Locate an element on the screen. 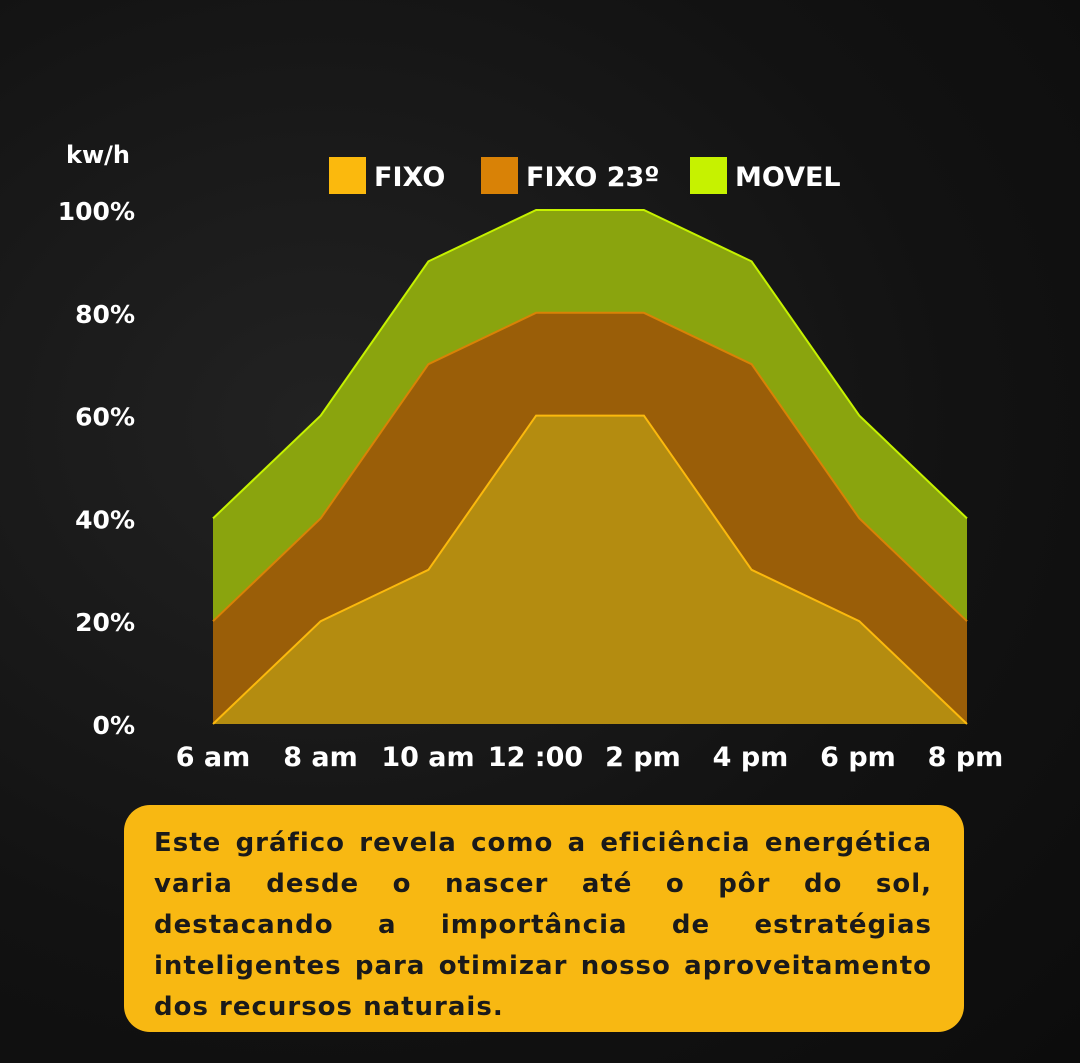 The height and width of the screenshot is (1063, 1080). x-tick-label: 6 pm is located at coordinates (858, 757).